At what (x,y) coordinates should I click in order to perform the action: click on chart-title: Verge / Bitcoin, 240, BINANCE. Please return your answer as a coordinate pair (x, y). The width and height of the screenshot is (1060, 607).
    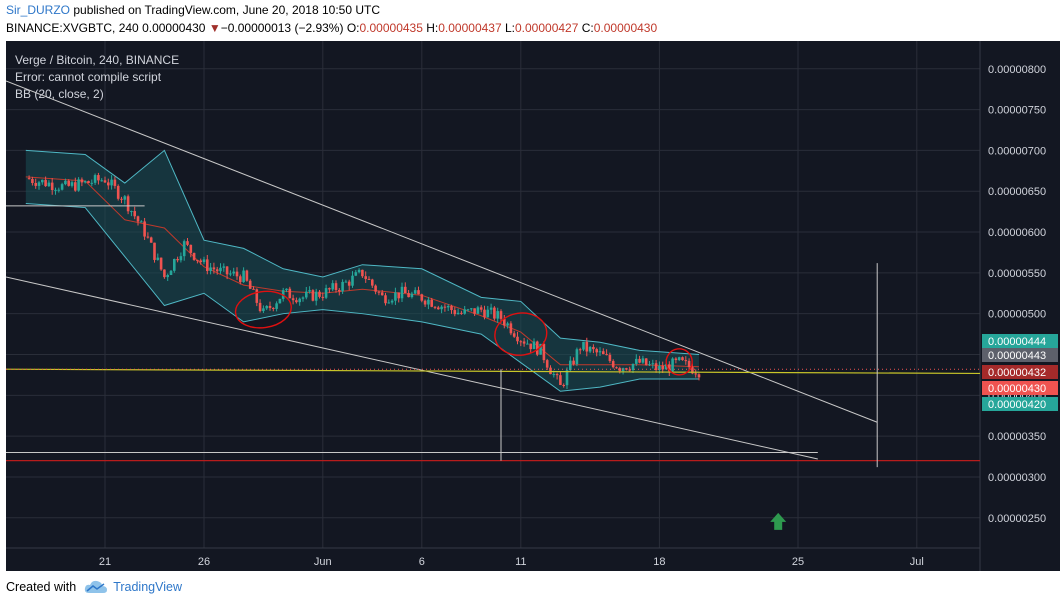
    Looking at the image, I should click on (97, 60).